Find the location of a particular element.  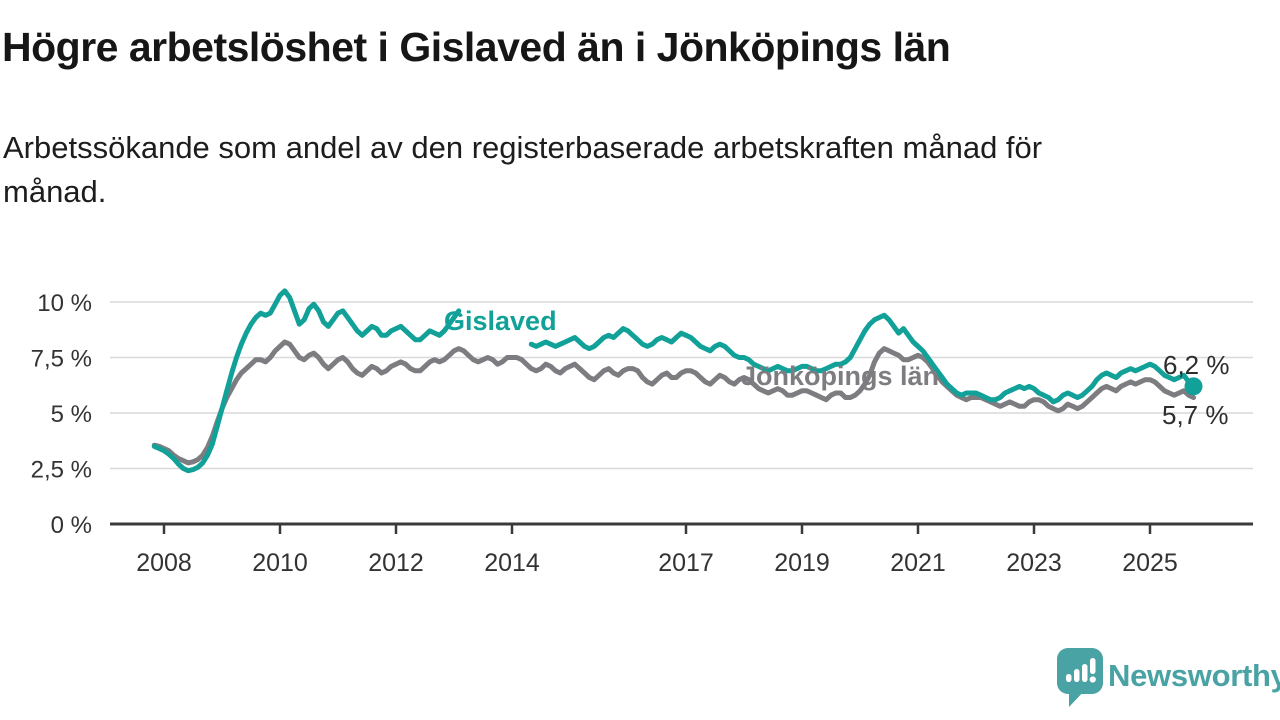

y-axis-label: 10 % is located at coordinates (64, 303).